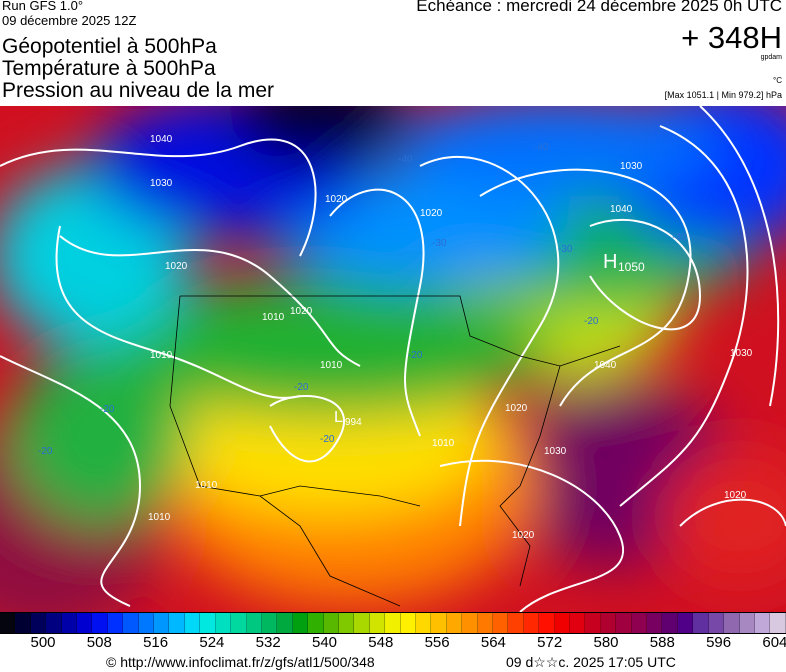 The image size is (786, 672). I want to click on low-letter: L, so click(338, 417).